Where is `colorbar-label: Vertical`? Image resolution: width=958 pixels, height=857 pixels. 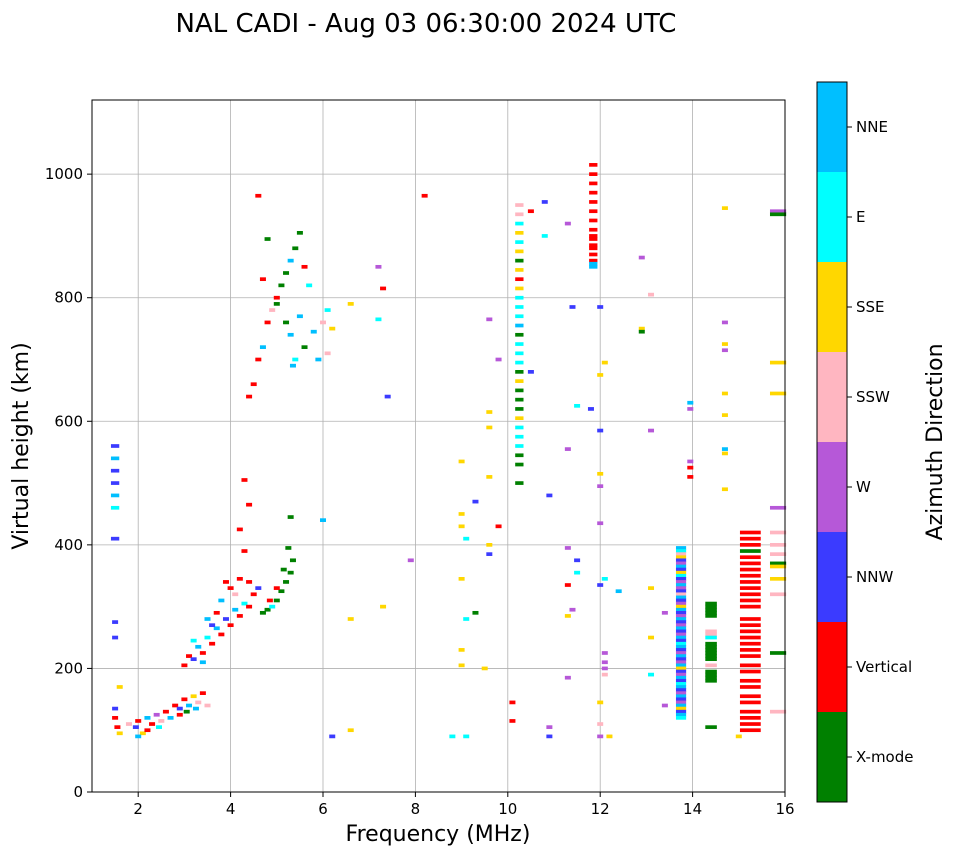
colorbar-label: Vertical is located at coordinates (884, 667).